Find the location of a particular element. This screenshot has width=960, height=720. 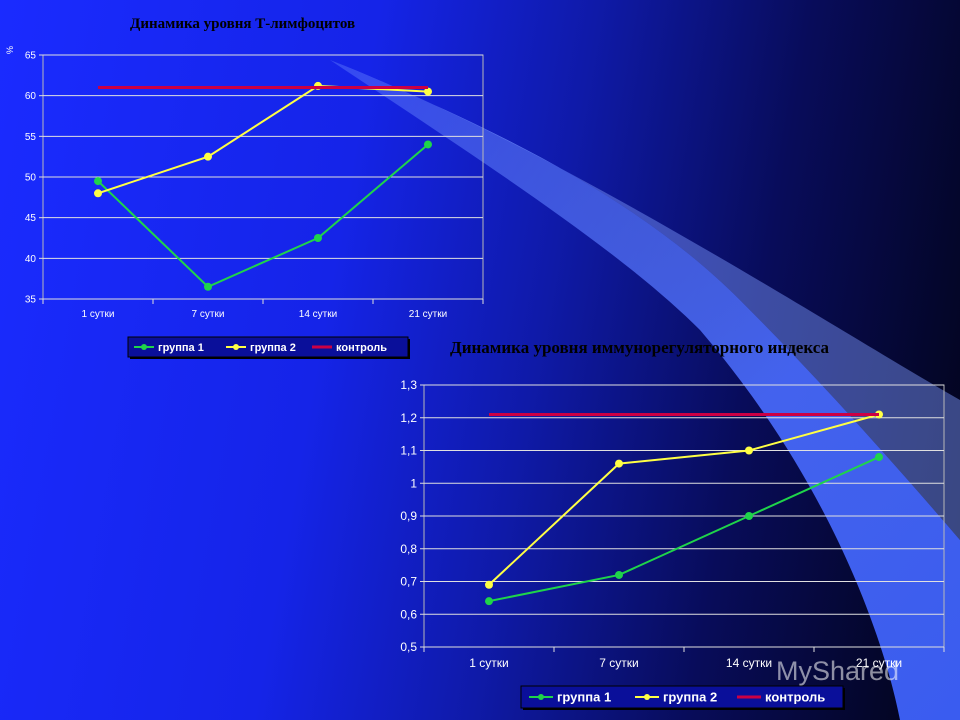

y-tick-label: 1,1 is located at coordinates (408, 451).